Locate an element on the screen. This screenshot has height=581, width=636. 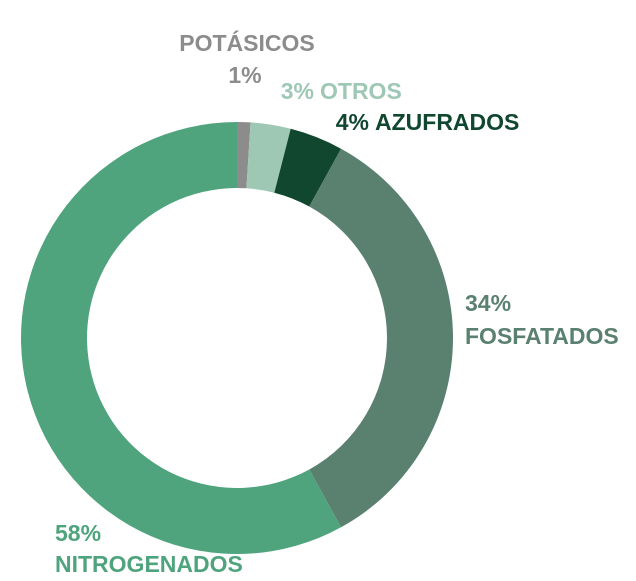
value-label: 34% is located at coordinates (488, 303).